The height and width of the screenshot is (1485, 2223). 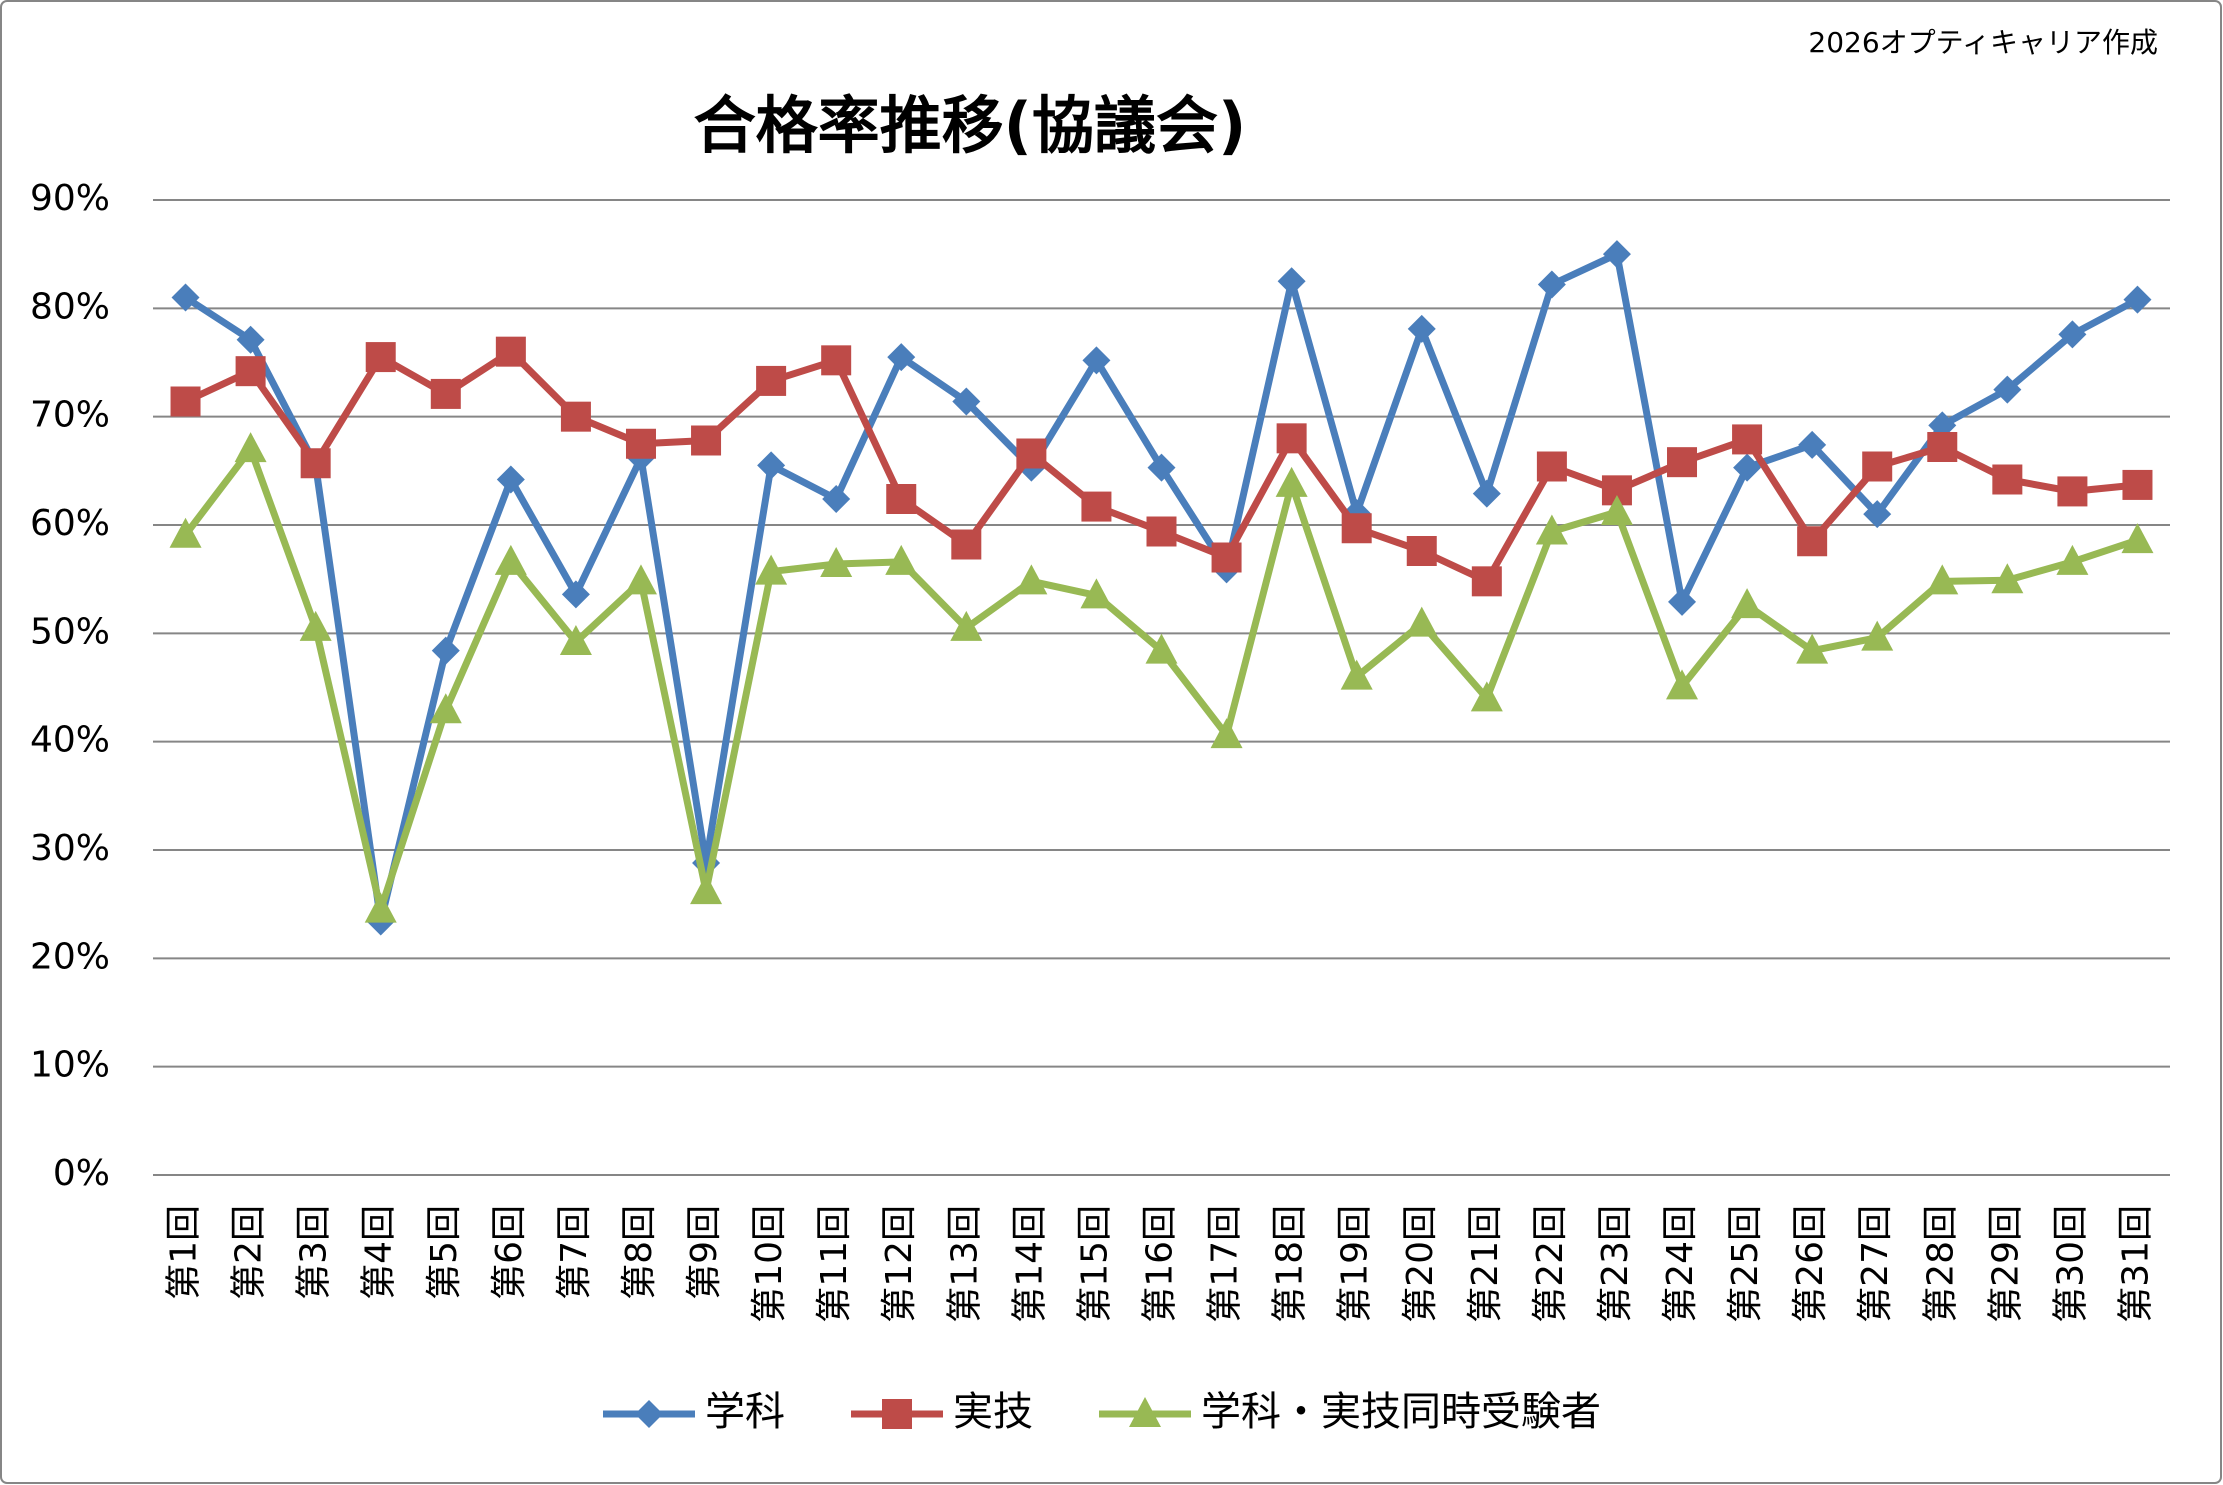 What do you see at coordinates (1029, 1264) in the screenshot?
I see `x-tick-label: 第14回` at bounding box center [1029, 1264].